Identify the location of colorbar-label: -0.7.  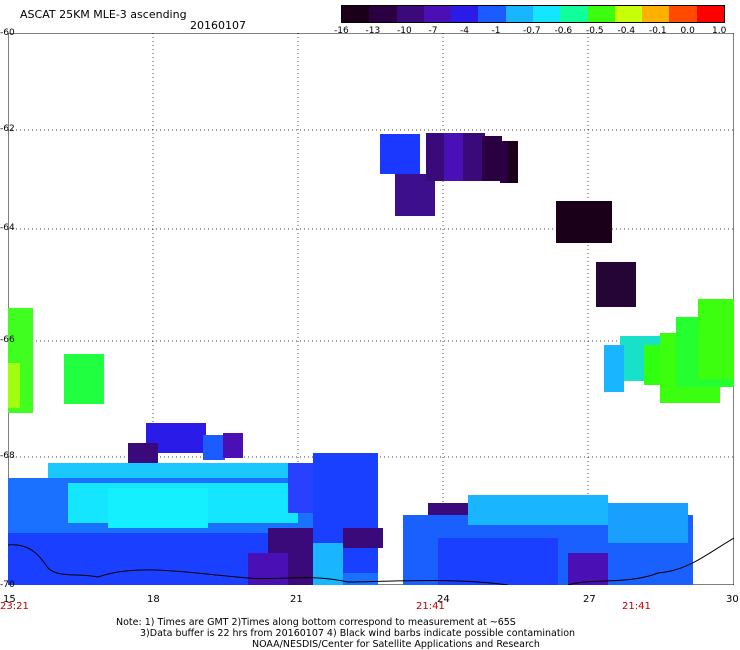
(532, 31).